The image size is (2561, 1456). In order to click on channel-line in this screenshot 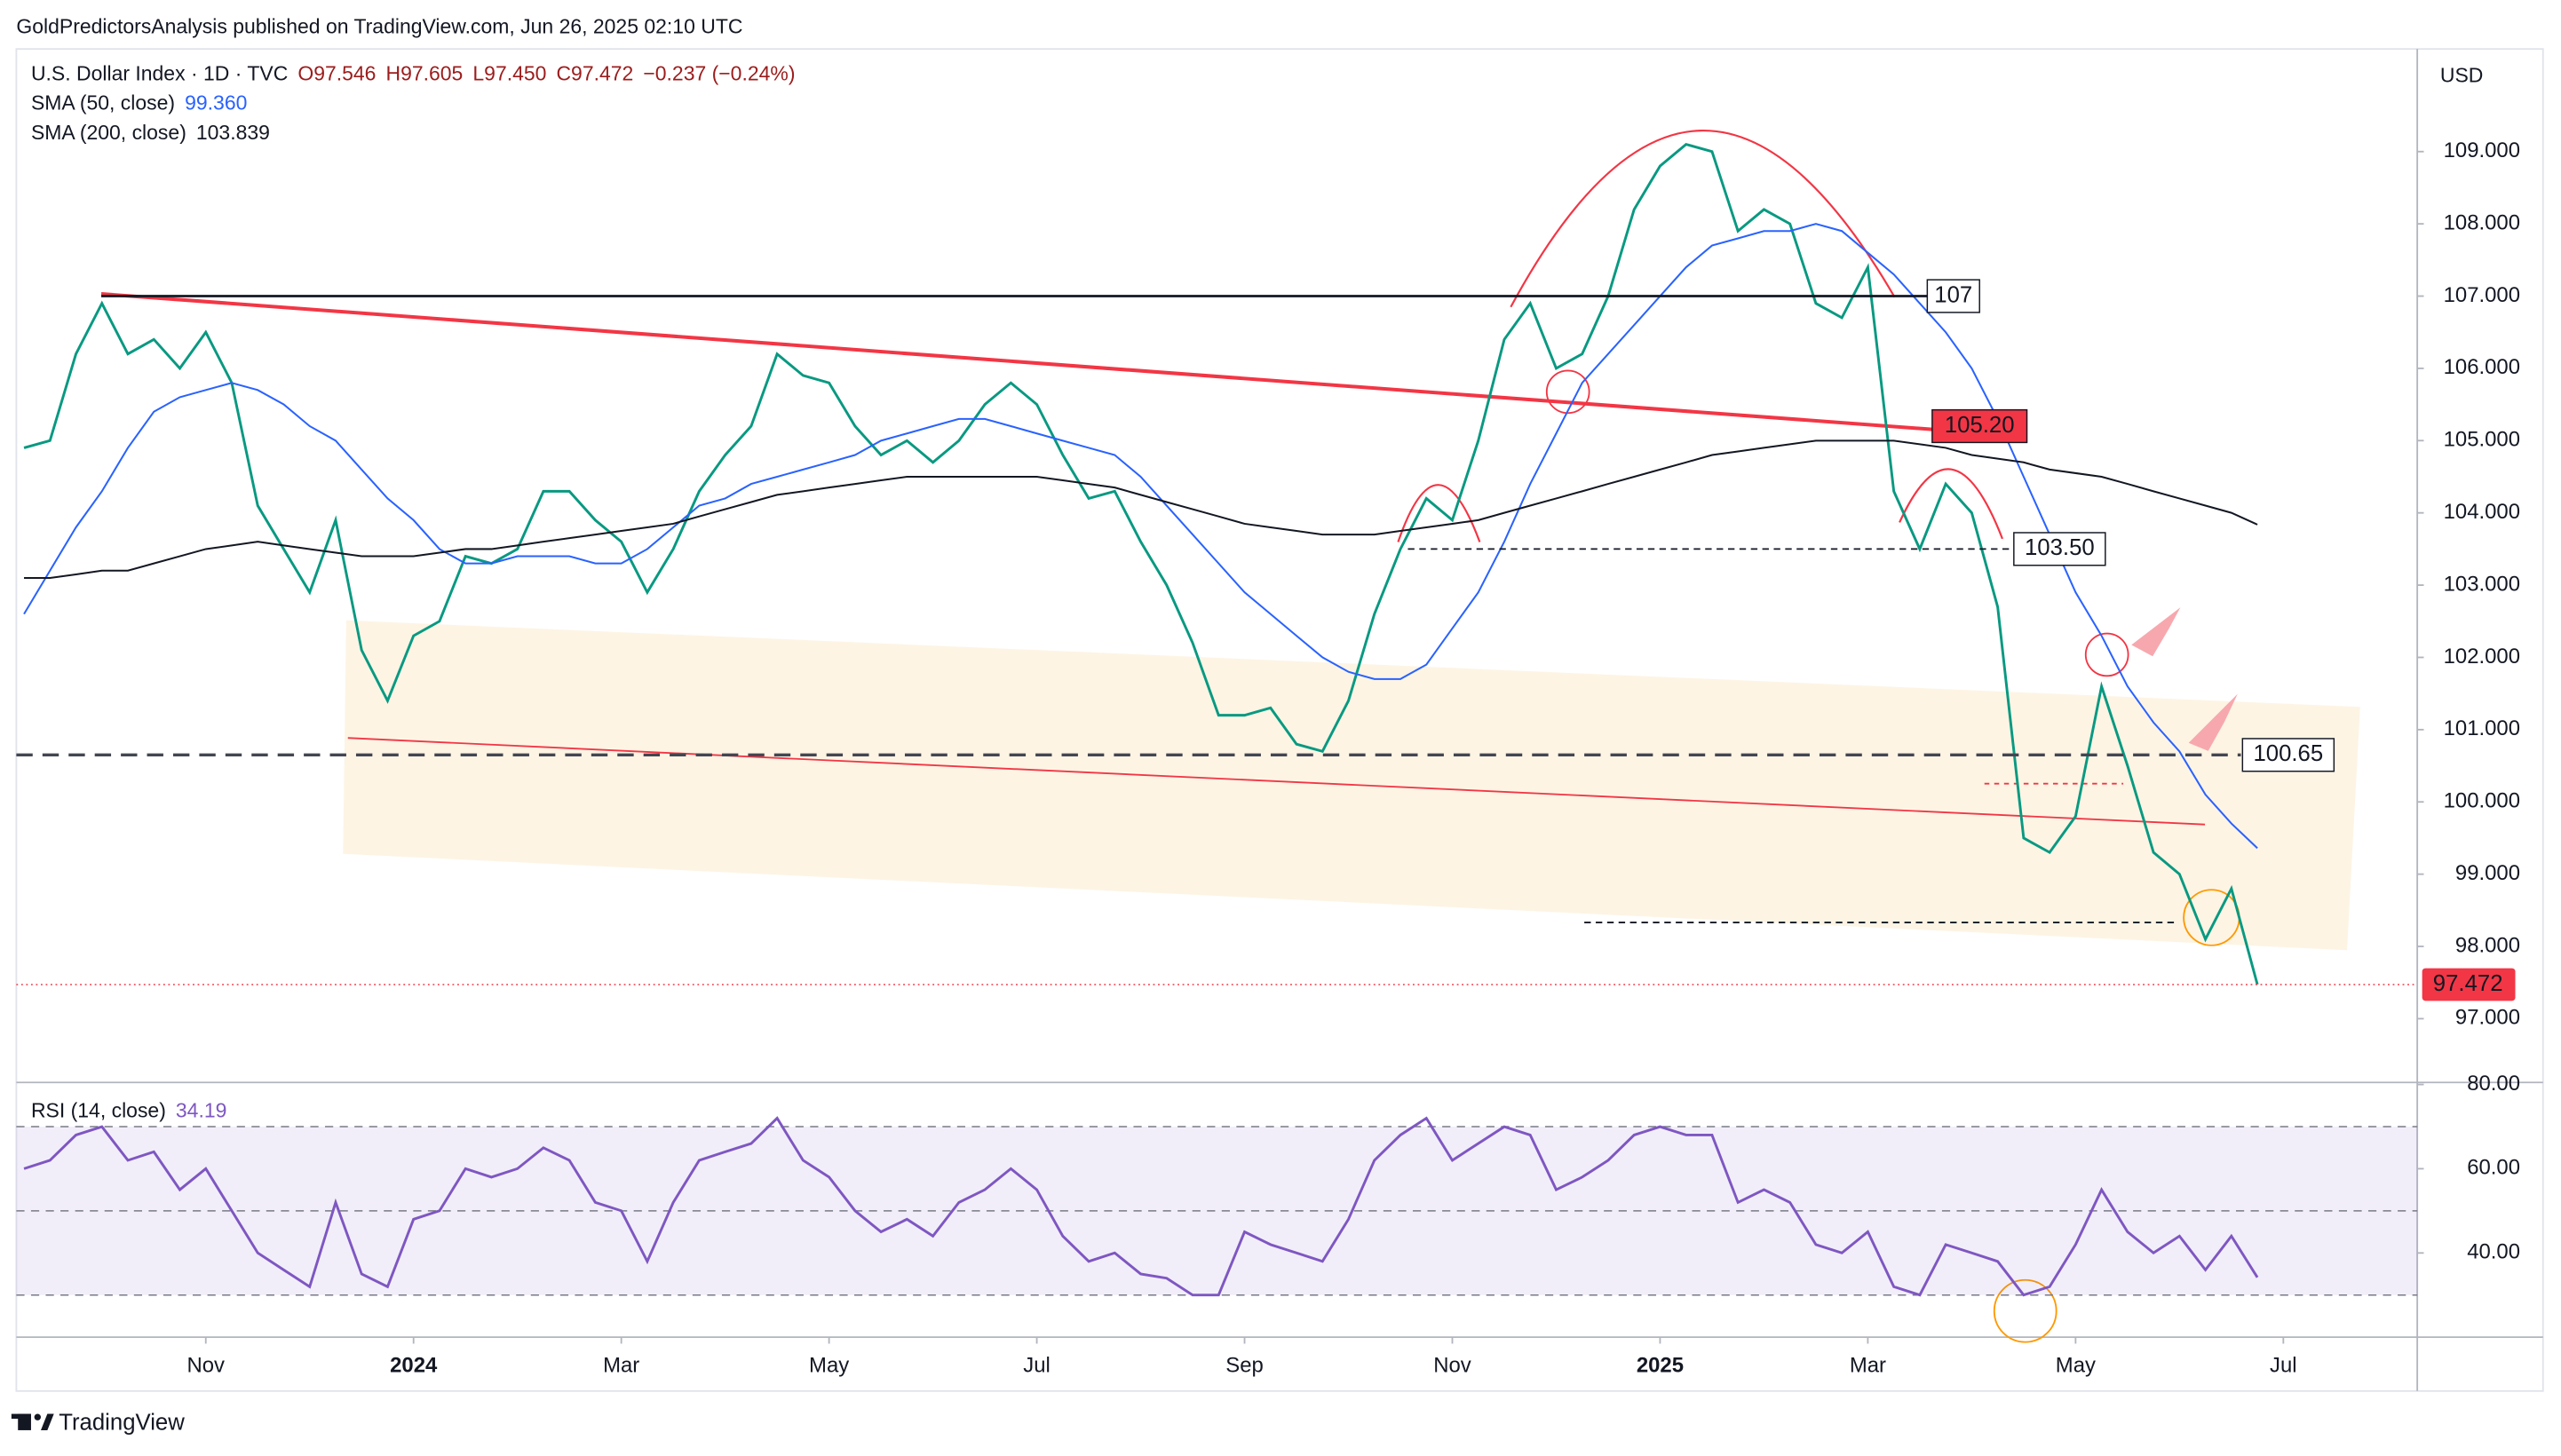, I will do `click(1276, 781)`.